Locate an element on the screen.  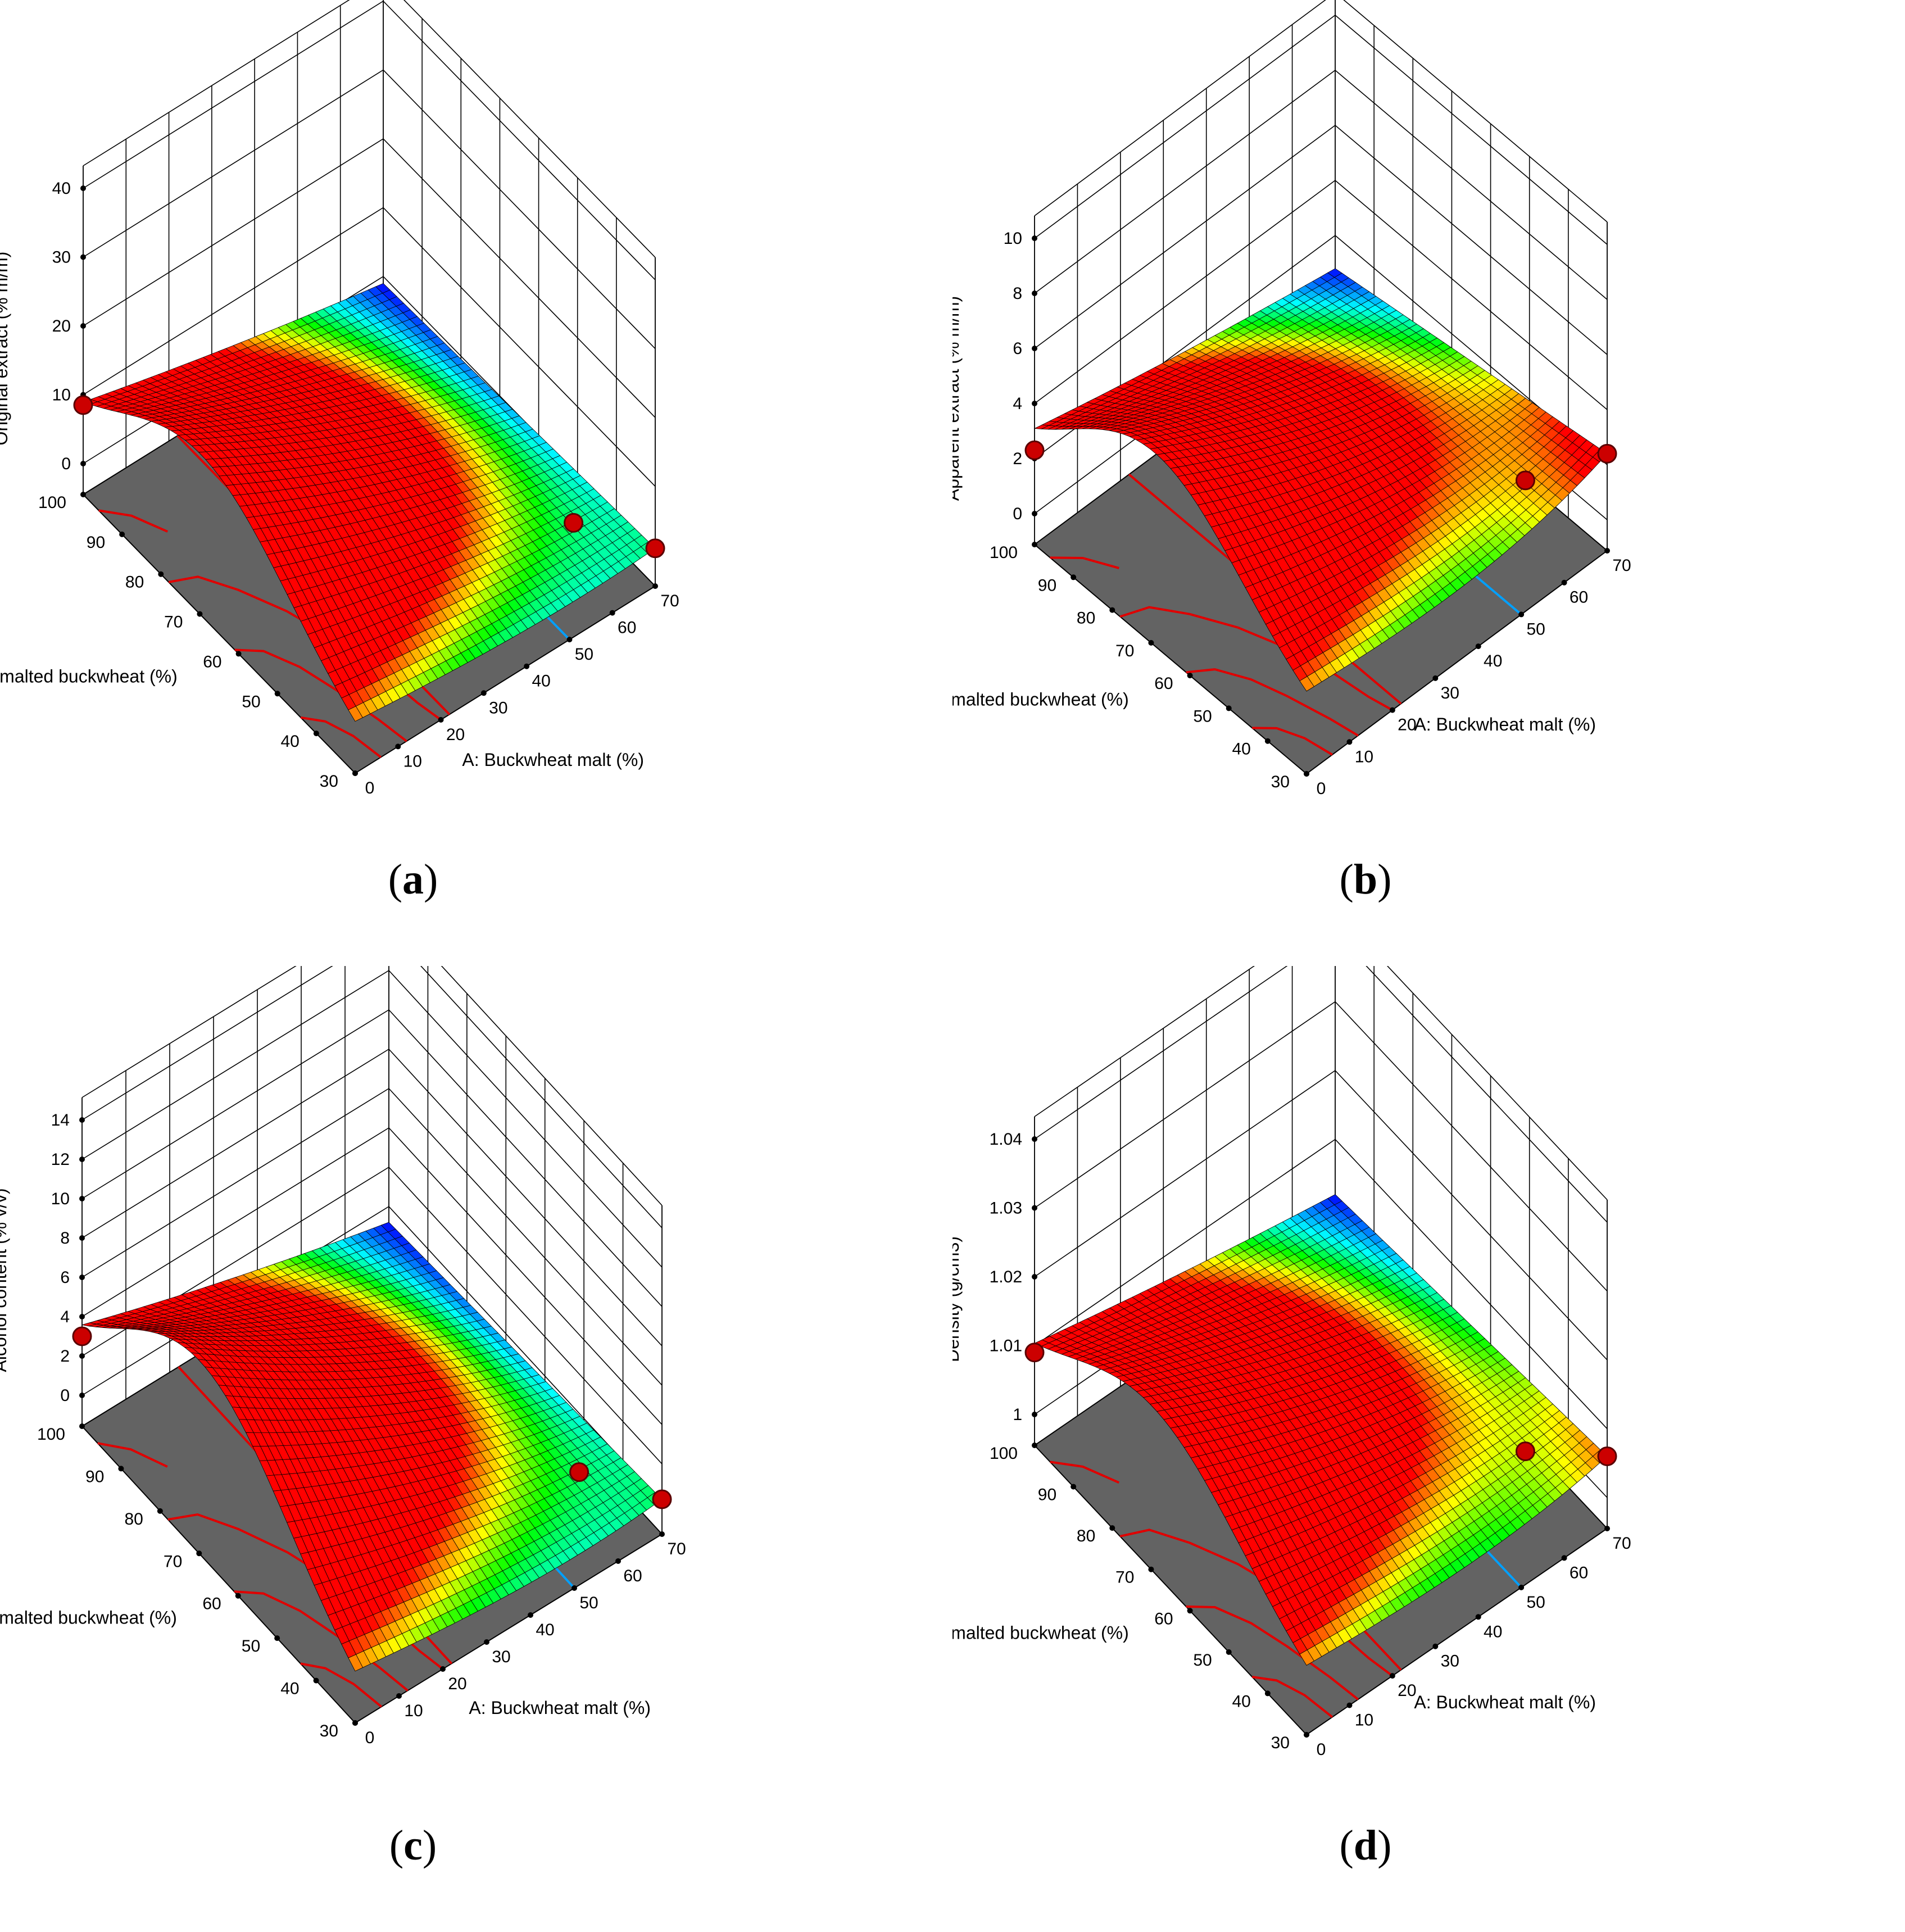
z-axis-title: Apparent extract (% m/m) is located at coordinates (957, 398).